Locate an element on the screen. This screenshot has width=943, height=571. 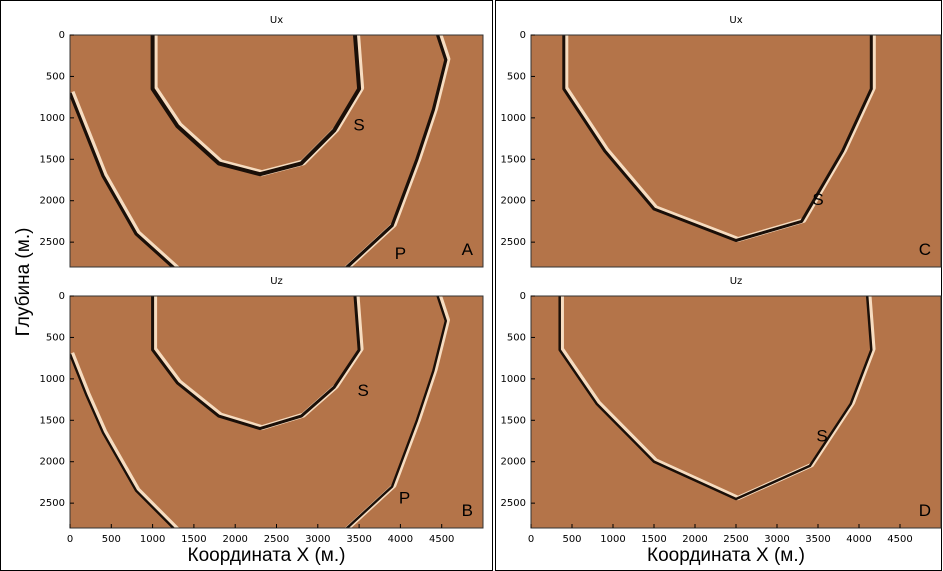
y-axis-label: Глубина (м.) is located at coordinates (23, 282).